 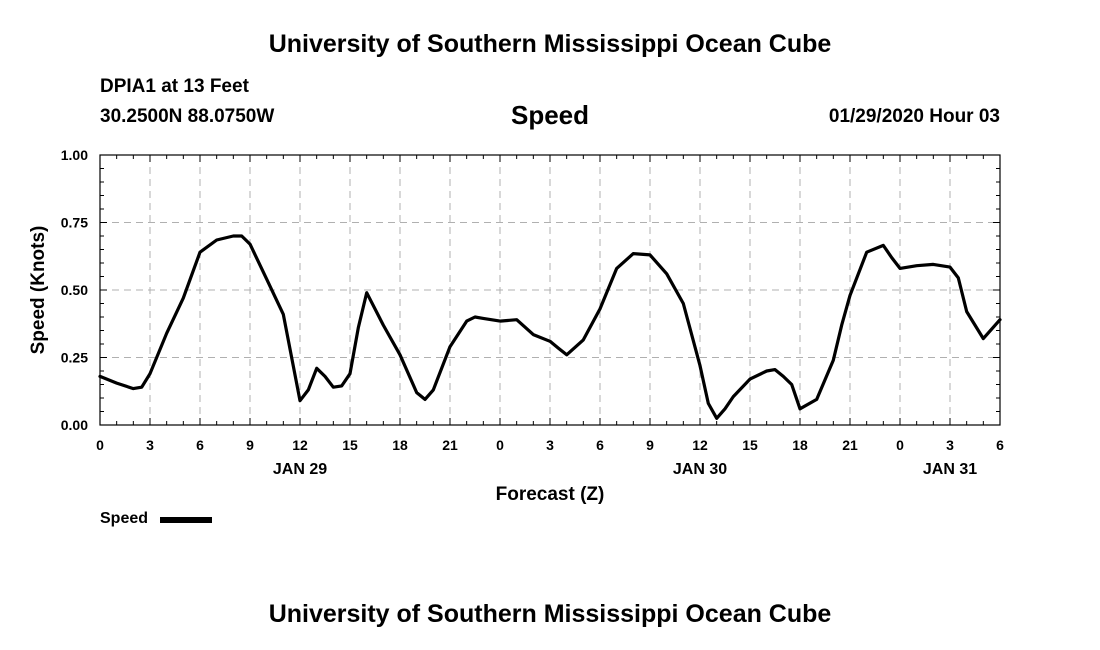 I want to click on y-axis-label: Speed (Knots), so click(x=38, y=290).